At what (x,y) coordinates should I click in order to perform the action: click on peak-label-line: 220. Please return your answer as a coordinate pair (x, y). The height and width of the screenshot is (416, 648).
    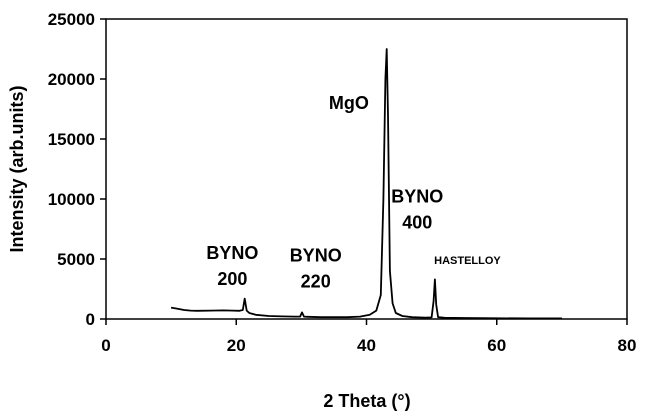
    Looking at the image, I should click on (316, 281).